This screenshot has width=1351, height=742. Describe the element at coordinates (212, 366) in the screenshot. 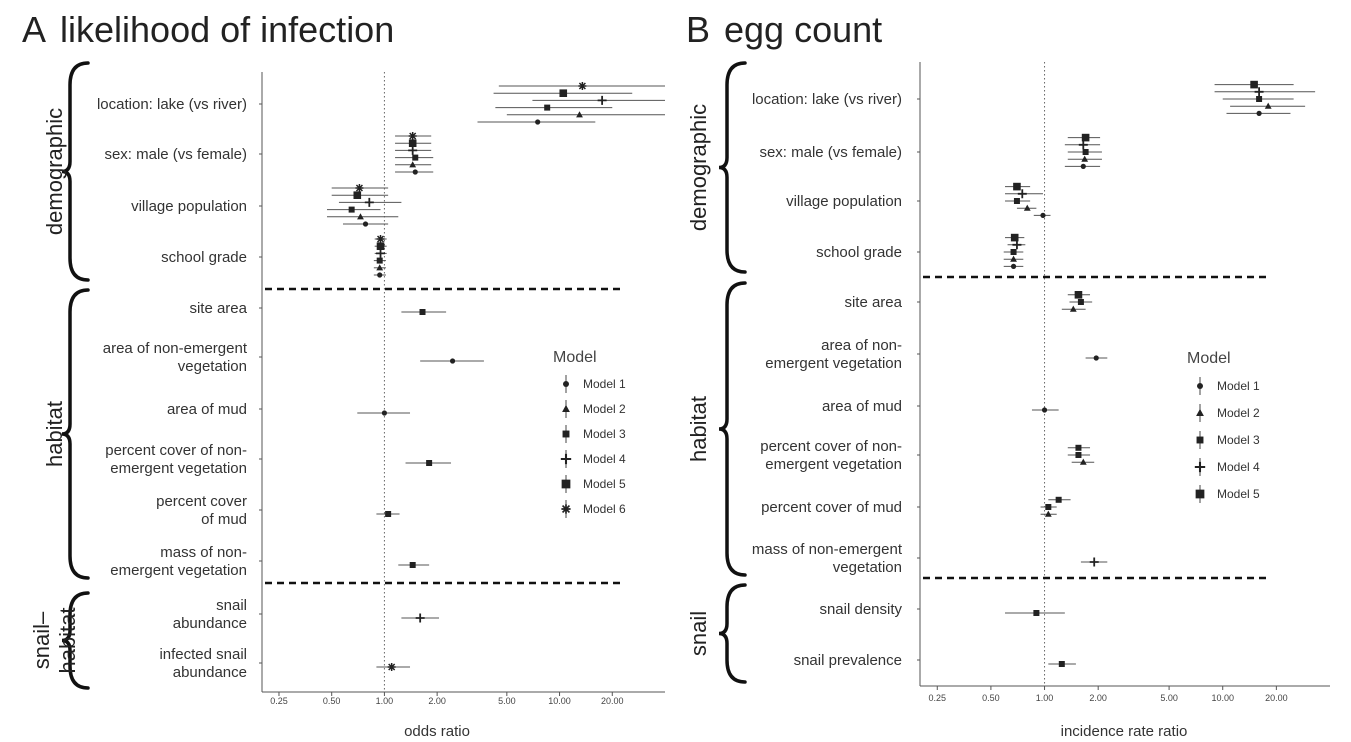

I see `row-label-line: vegetation` at that location.